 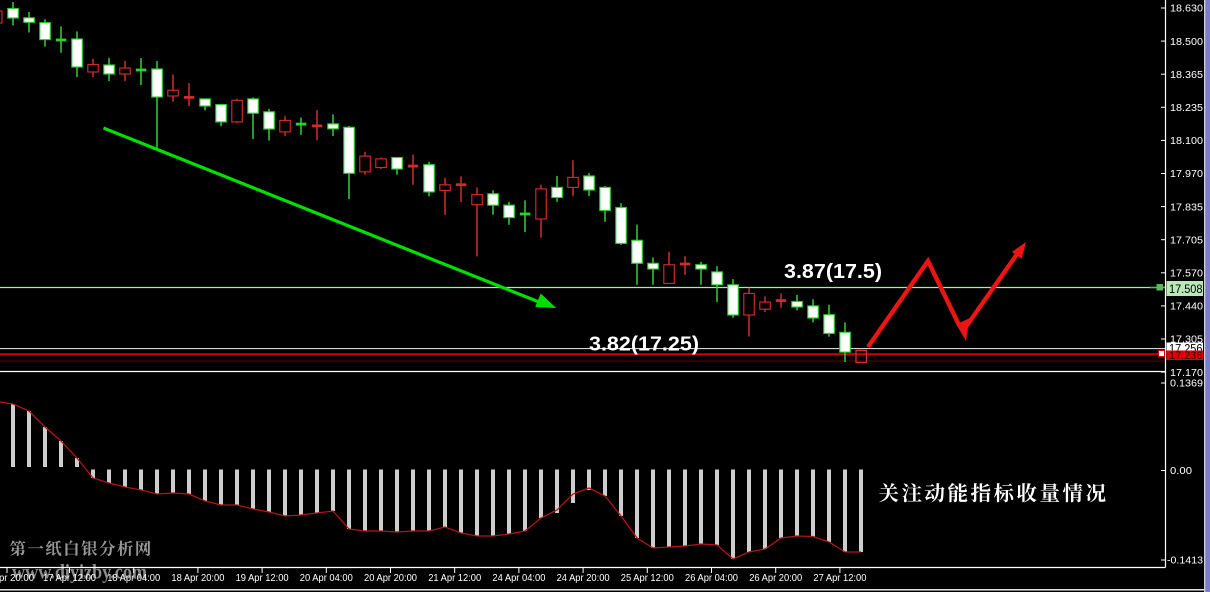 What do you see at coordinates (326, 578) in the screenshot?
I see `svg-text: 20 Apr 04:00` at bounding box center [326, 578].